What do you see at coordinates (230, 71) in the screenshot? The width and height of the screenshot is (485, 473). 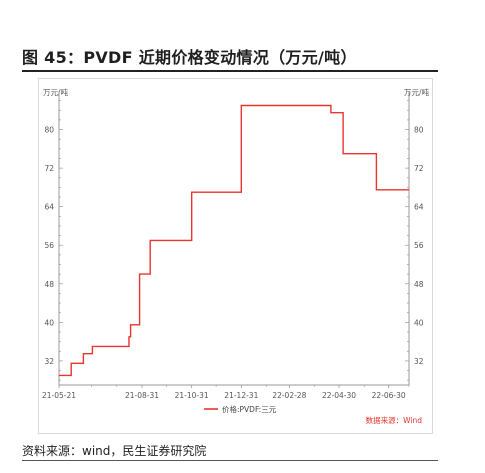 I see `title-divider` at bounding box center [230, 71].